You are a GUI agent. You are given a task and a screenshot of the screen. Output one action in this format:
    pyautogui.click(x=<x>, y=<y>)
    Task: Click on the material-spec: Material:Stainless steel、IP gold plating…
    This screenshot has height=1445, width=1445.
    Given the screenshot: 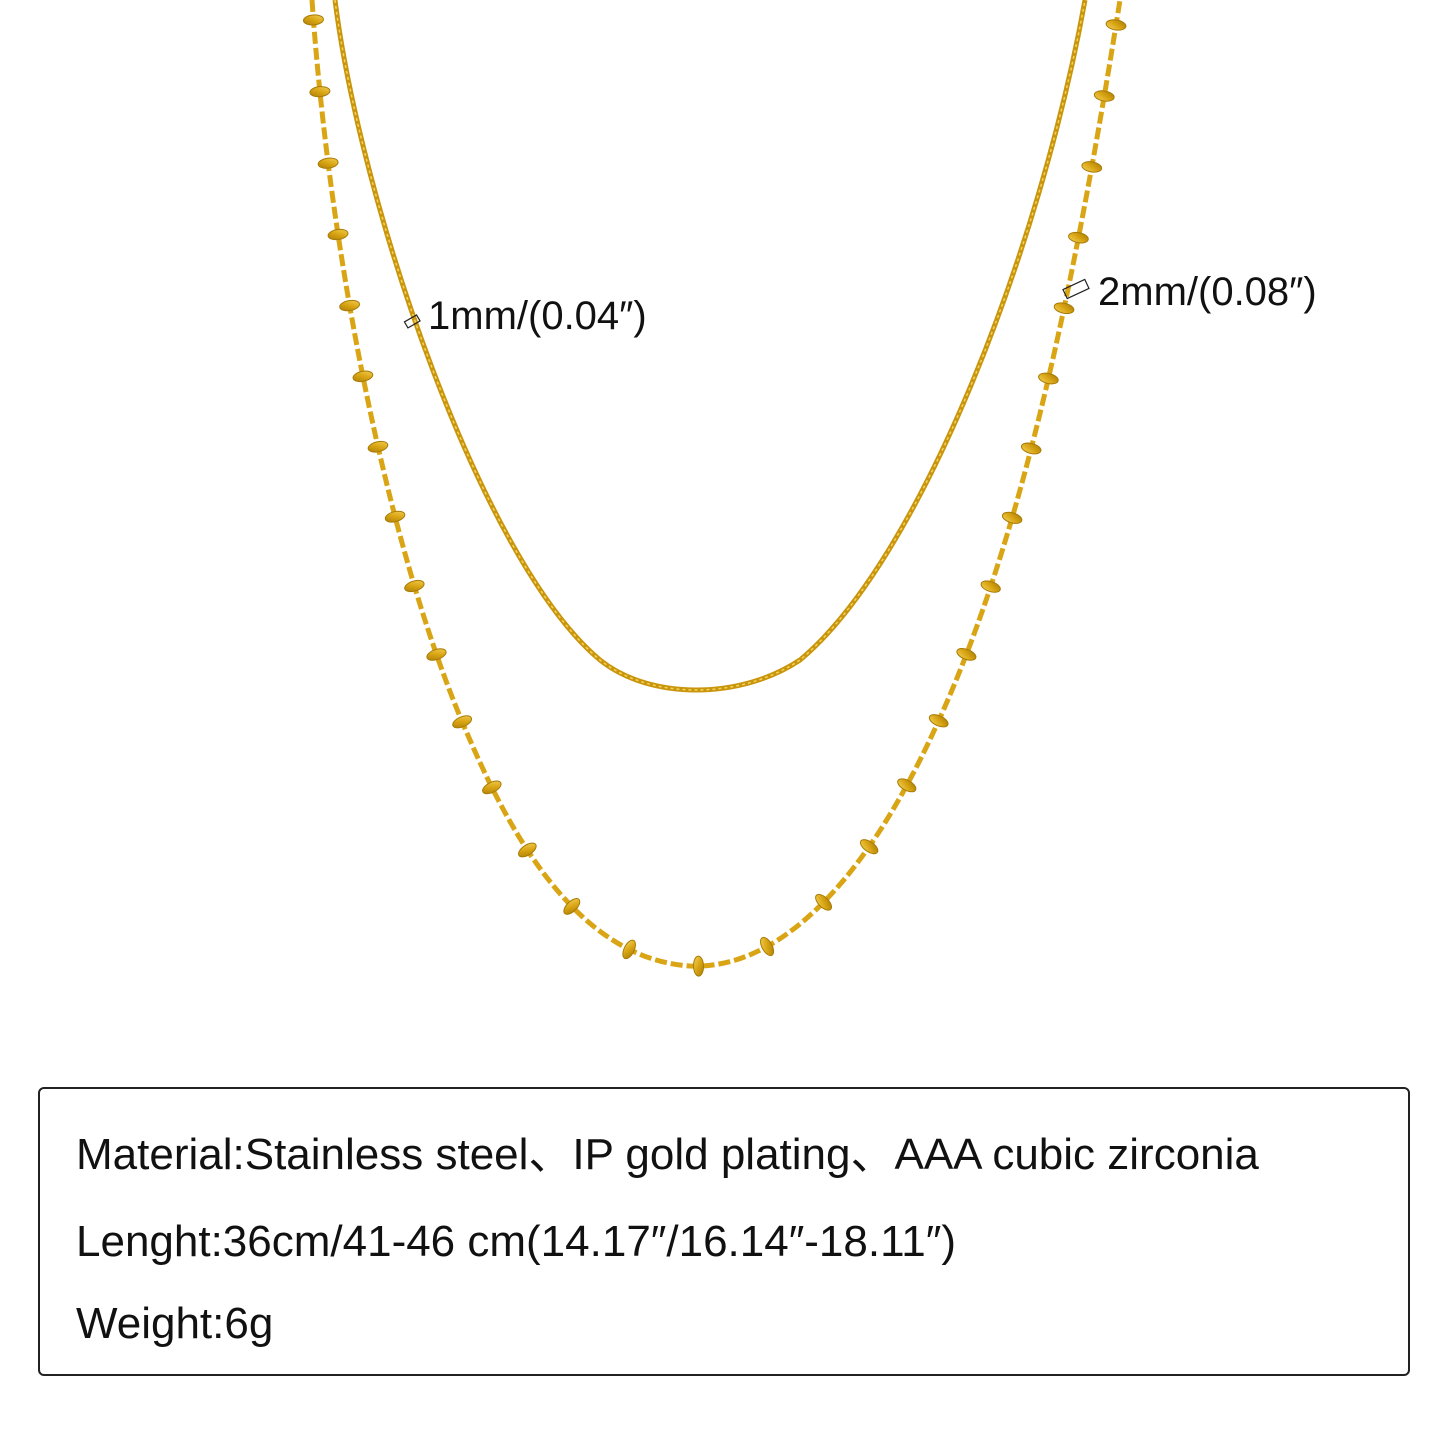 What is the action you would take?
    pyautogui.click(x=667, y=1154)
    